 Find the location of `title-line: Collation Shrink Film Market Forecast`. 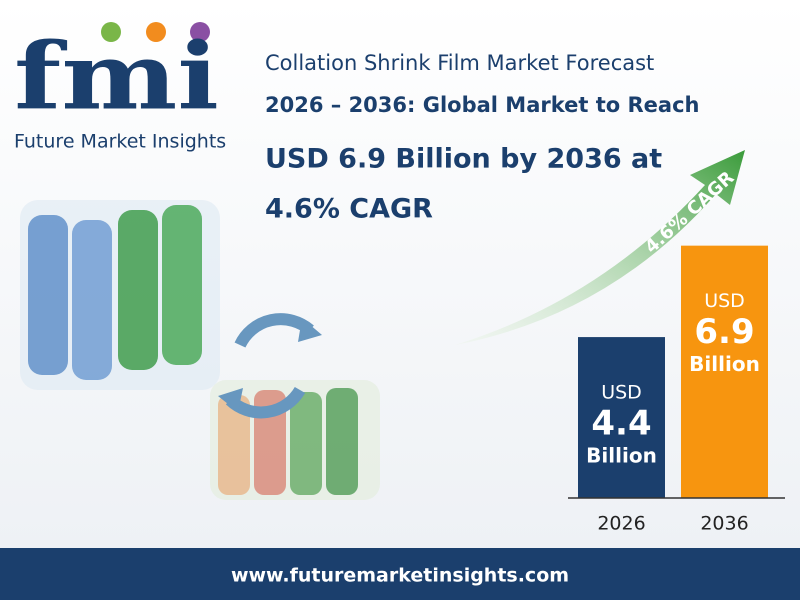

title-line: Collation Shrink Film Market Forecast is located at coordinates (459, 63).